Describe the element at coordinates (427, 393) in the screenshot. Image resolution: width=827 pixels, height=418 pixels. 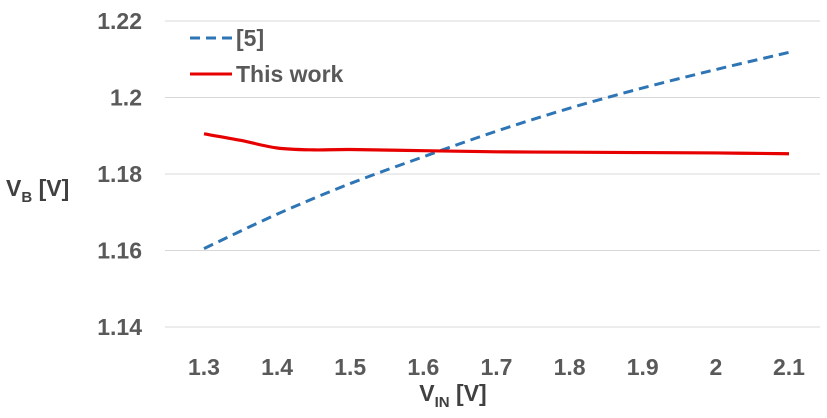
I see `x-axis-label-main: V` at that location.